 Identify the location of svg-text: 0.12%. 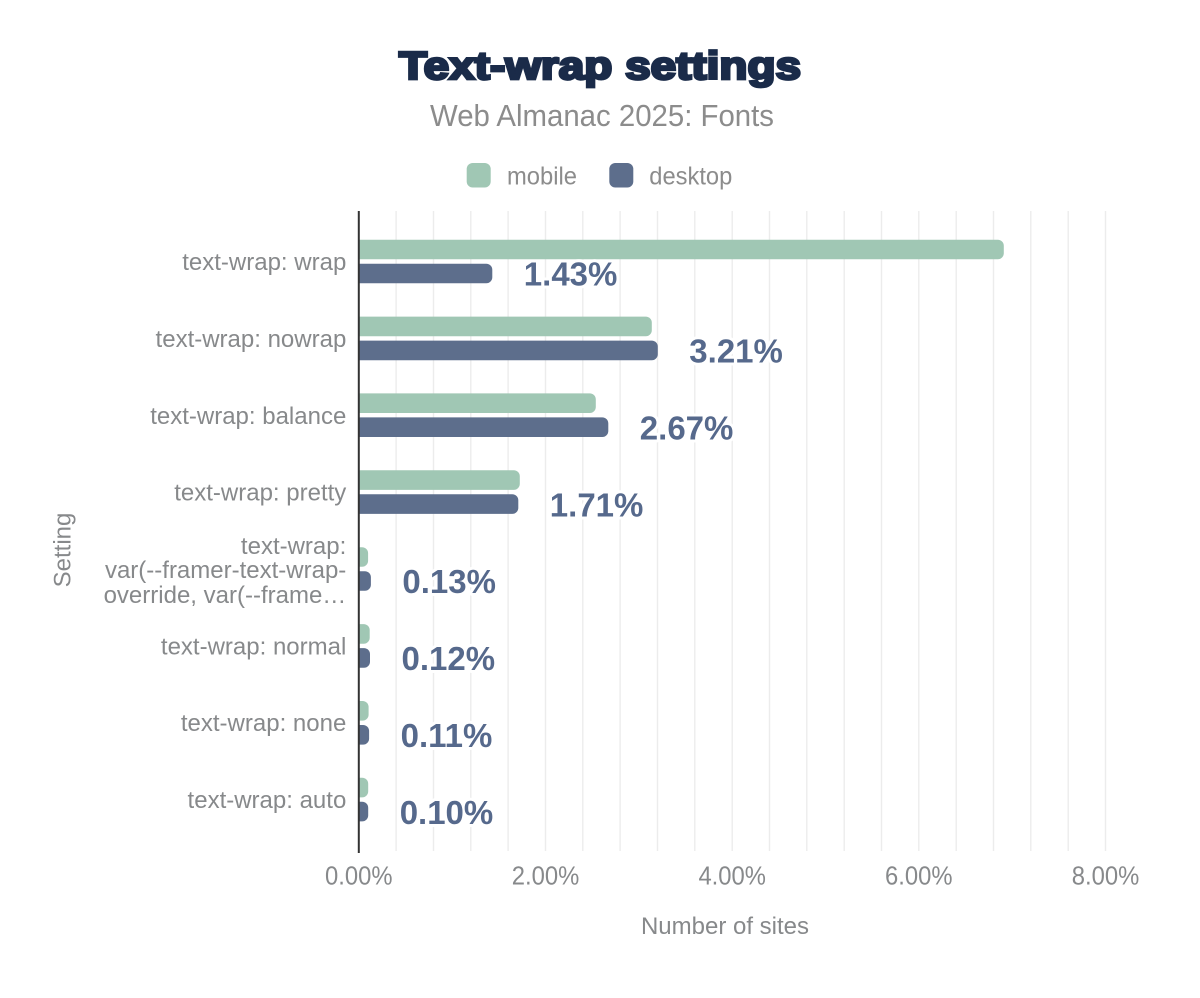
(449, 658).